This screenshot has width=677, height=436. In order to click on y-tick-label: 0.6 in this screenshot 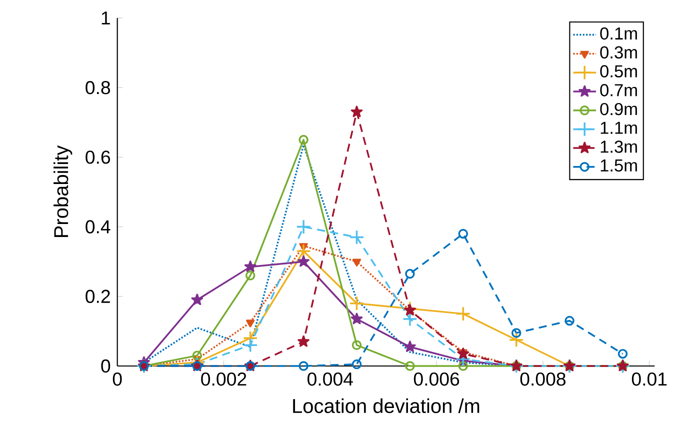, I will do `click(98, 157)`.